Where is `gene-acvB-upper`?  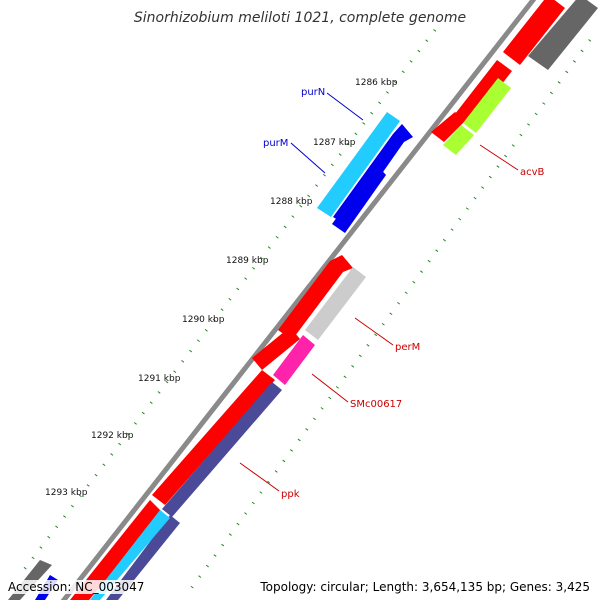
gene-acvB-upper is located at coordinates (487, 105).